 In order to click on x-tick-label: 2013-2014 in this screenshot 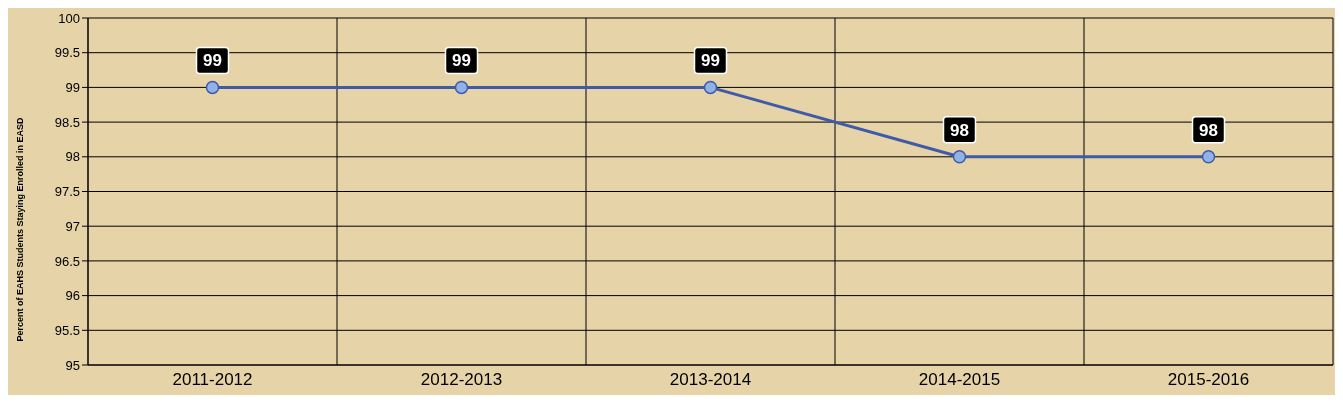, I will do `click(710, 380)`.